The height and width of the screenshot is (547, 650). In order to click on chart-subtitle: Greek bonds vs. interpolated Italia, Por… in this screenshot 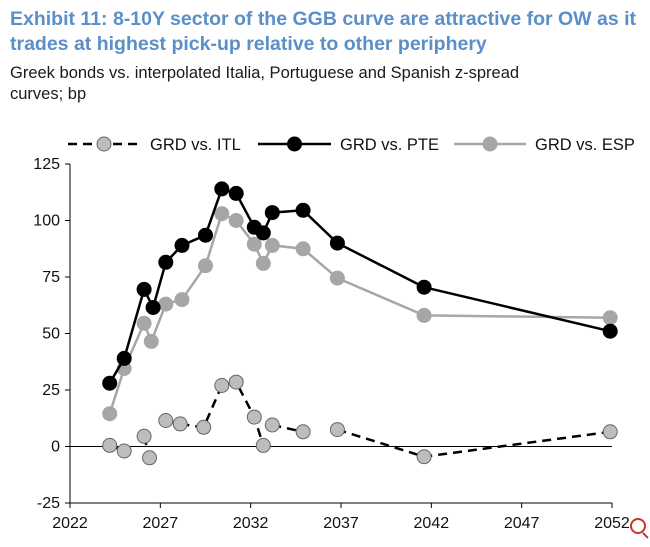, I will do `click(325, 84)`.